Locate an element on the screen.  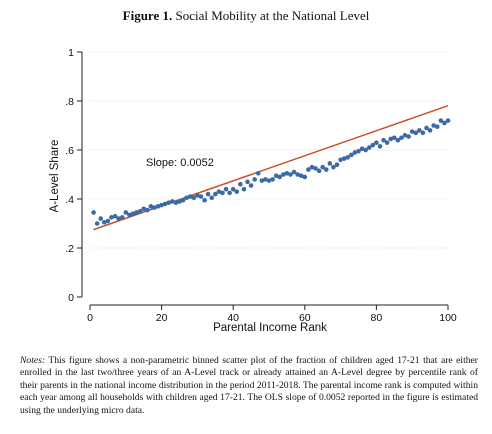
y-tick-label: .8 is located at coordinates (69, 102).